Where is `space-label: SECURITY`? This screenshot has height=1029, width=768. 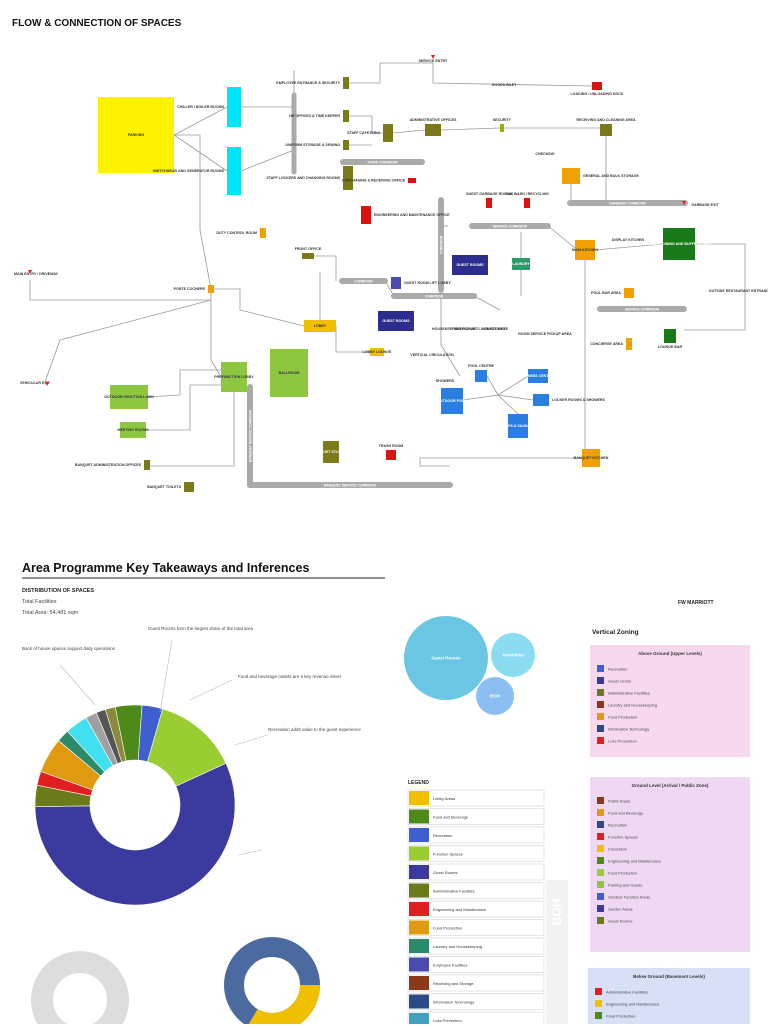 space-label: SECURITY is located at coordinates (502, 120).